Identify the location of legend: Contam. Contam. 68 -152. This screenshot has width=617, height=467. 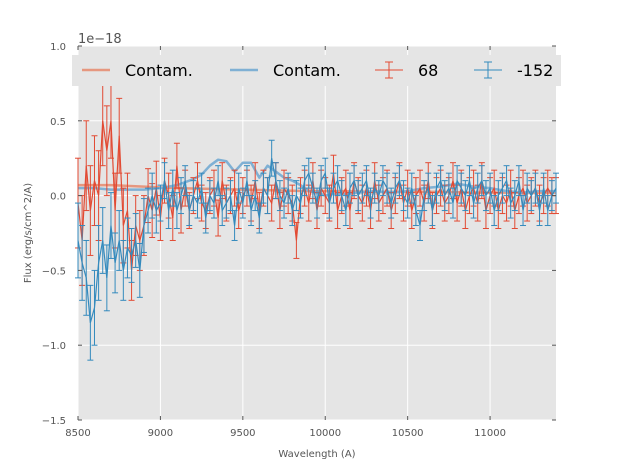
(316, 70).